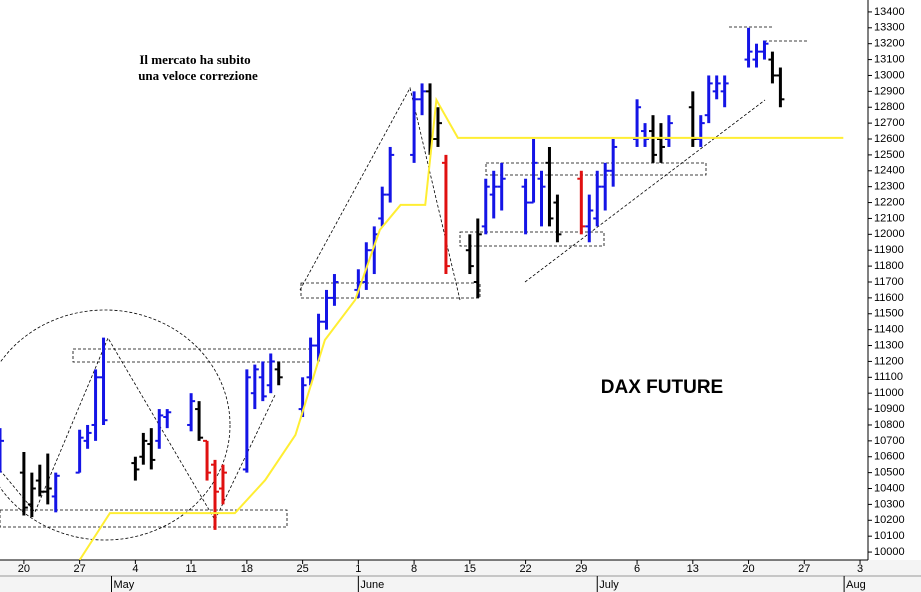  I want to click on y-tick-label: 12700, so click(889, 123).